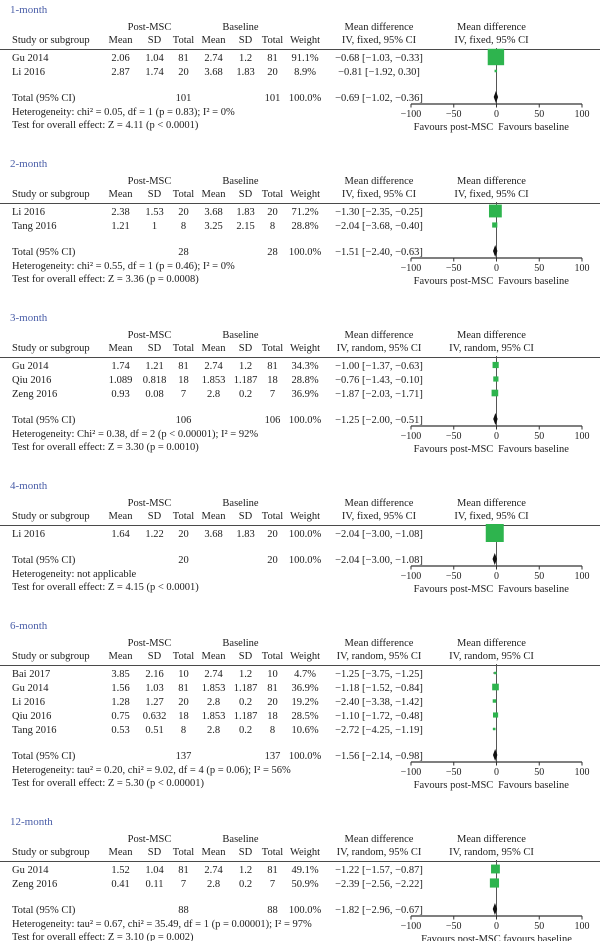 Image resolution: width=600 pixels, height=941 pixels. Describe the element at coordinates (213, 870) in the screenshot. I see `baseline-mean: 2.74` at that location.